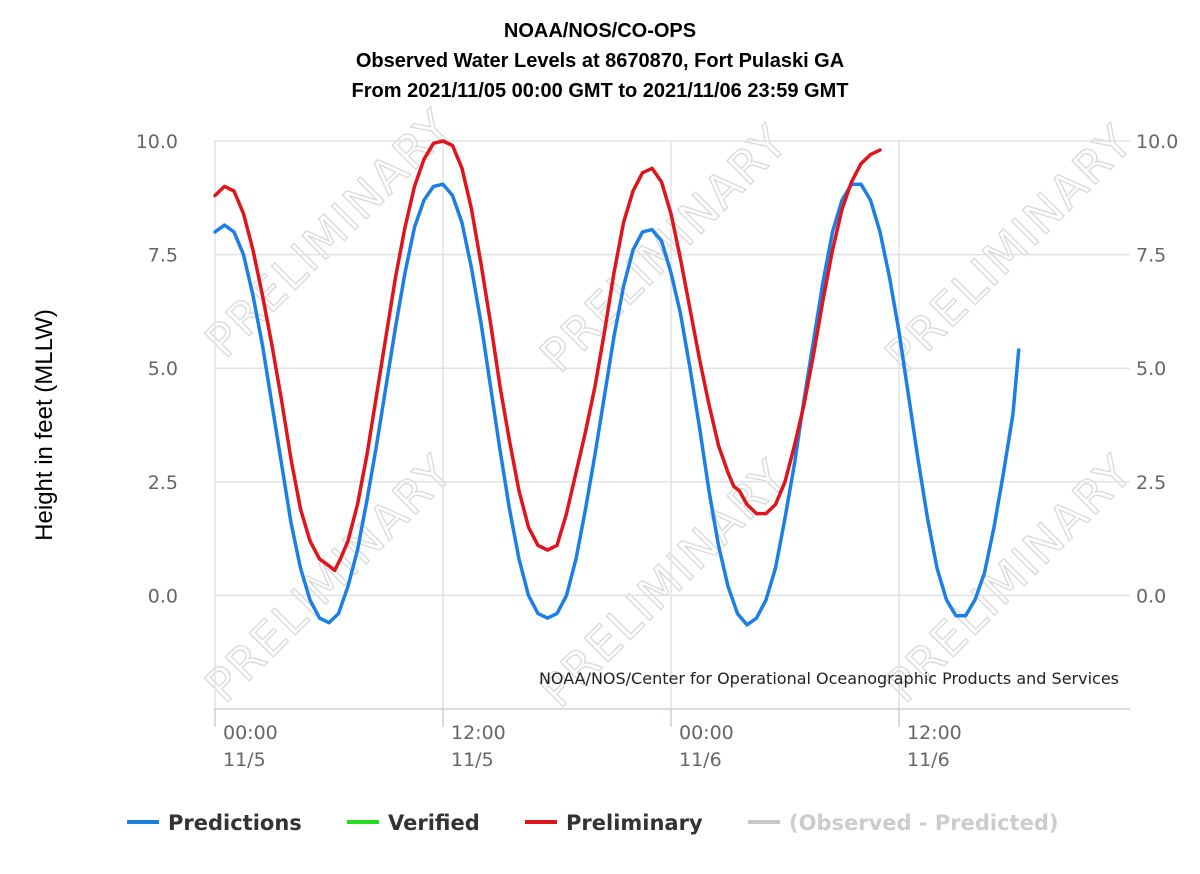  What do you see at coordinates (600, 31) in the screenshot?
I see `title-line-1: NOAA/NOS/CO-OPS` at bounding box center [600, 31].